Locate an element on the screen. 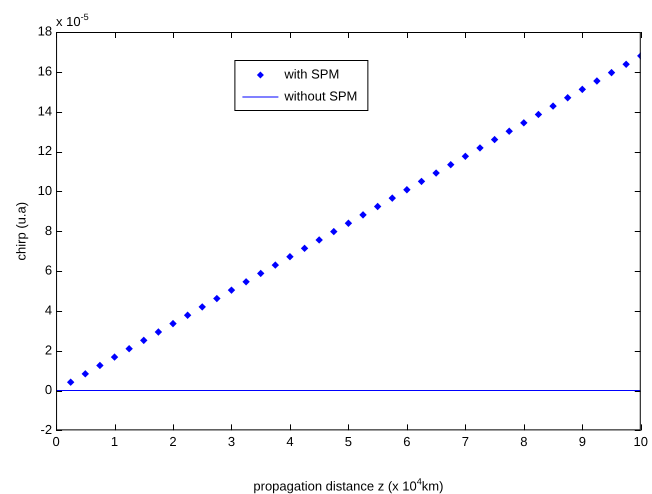 This screenshot has height=494, width=652. x-tick-label: 7 is located at coordinates (465, 441).